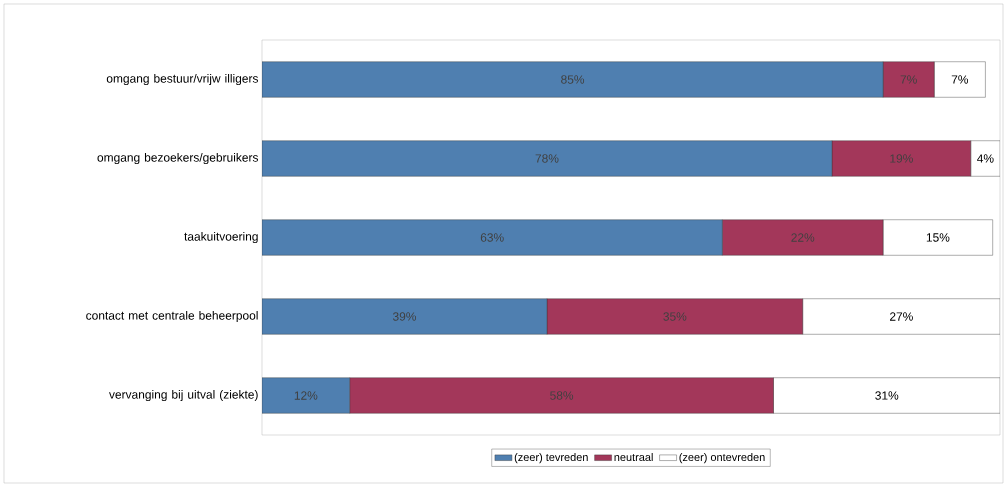 The image size is (1007, 487). What do you see at coordinates (985, 158) in the screenshot?
I see `data-label: 4%` at bounding box center [985, 158].